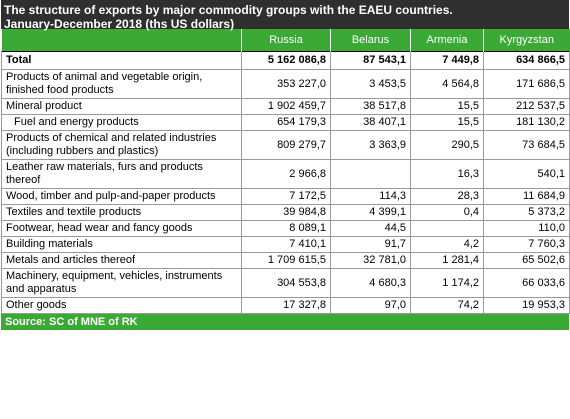 Image resolution: width=570 pixels, height=419 pixels. What do you see at coordinates (447, 40) in the screenshot?
I see `column-header-armenia: Armenia` at bounding box center [447, 40].